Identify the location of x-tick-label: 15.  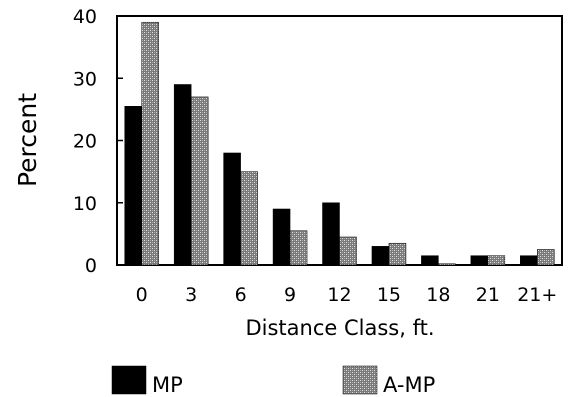
(389, 295).